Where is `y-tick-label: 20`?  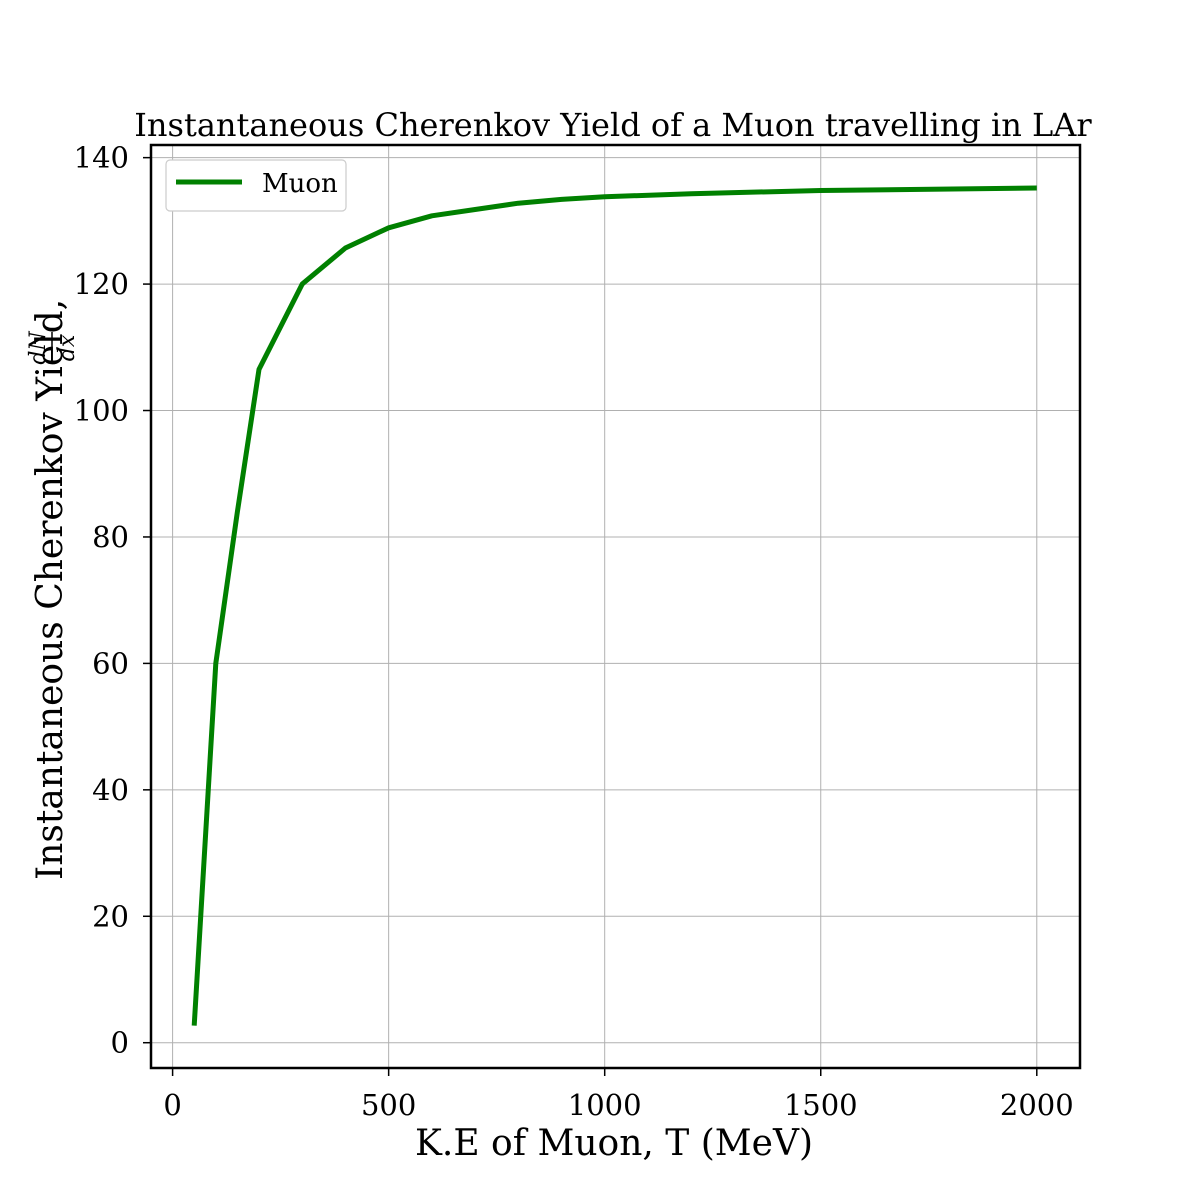 y-tick-label: 20 is located at coordinates (110, 916).